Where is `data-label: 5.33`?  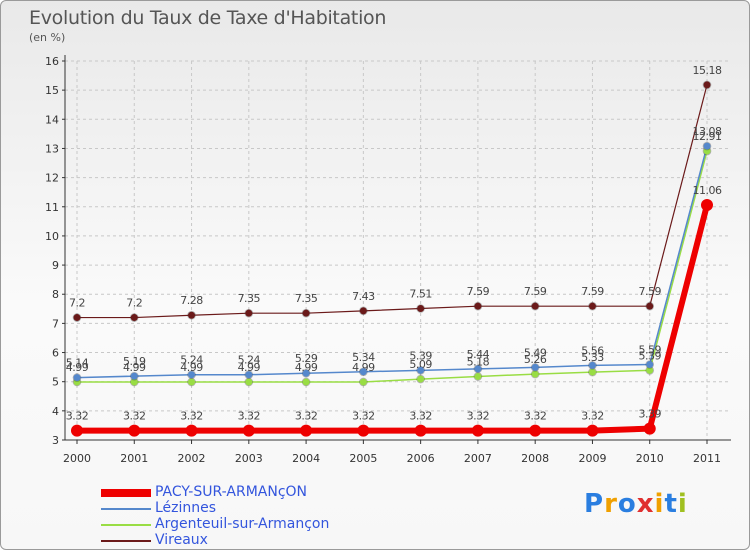
data-label: 5.33 is located at coordinates (592, 357).